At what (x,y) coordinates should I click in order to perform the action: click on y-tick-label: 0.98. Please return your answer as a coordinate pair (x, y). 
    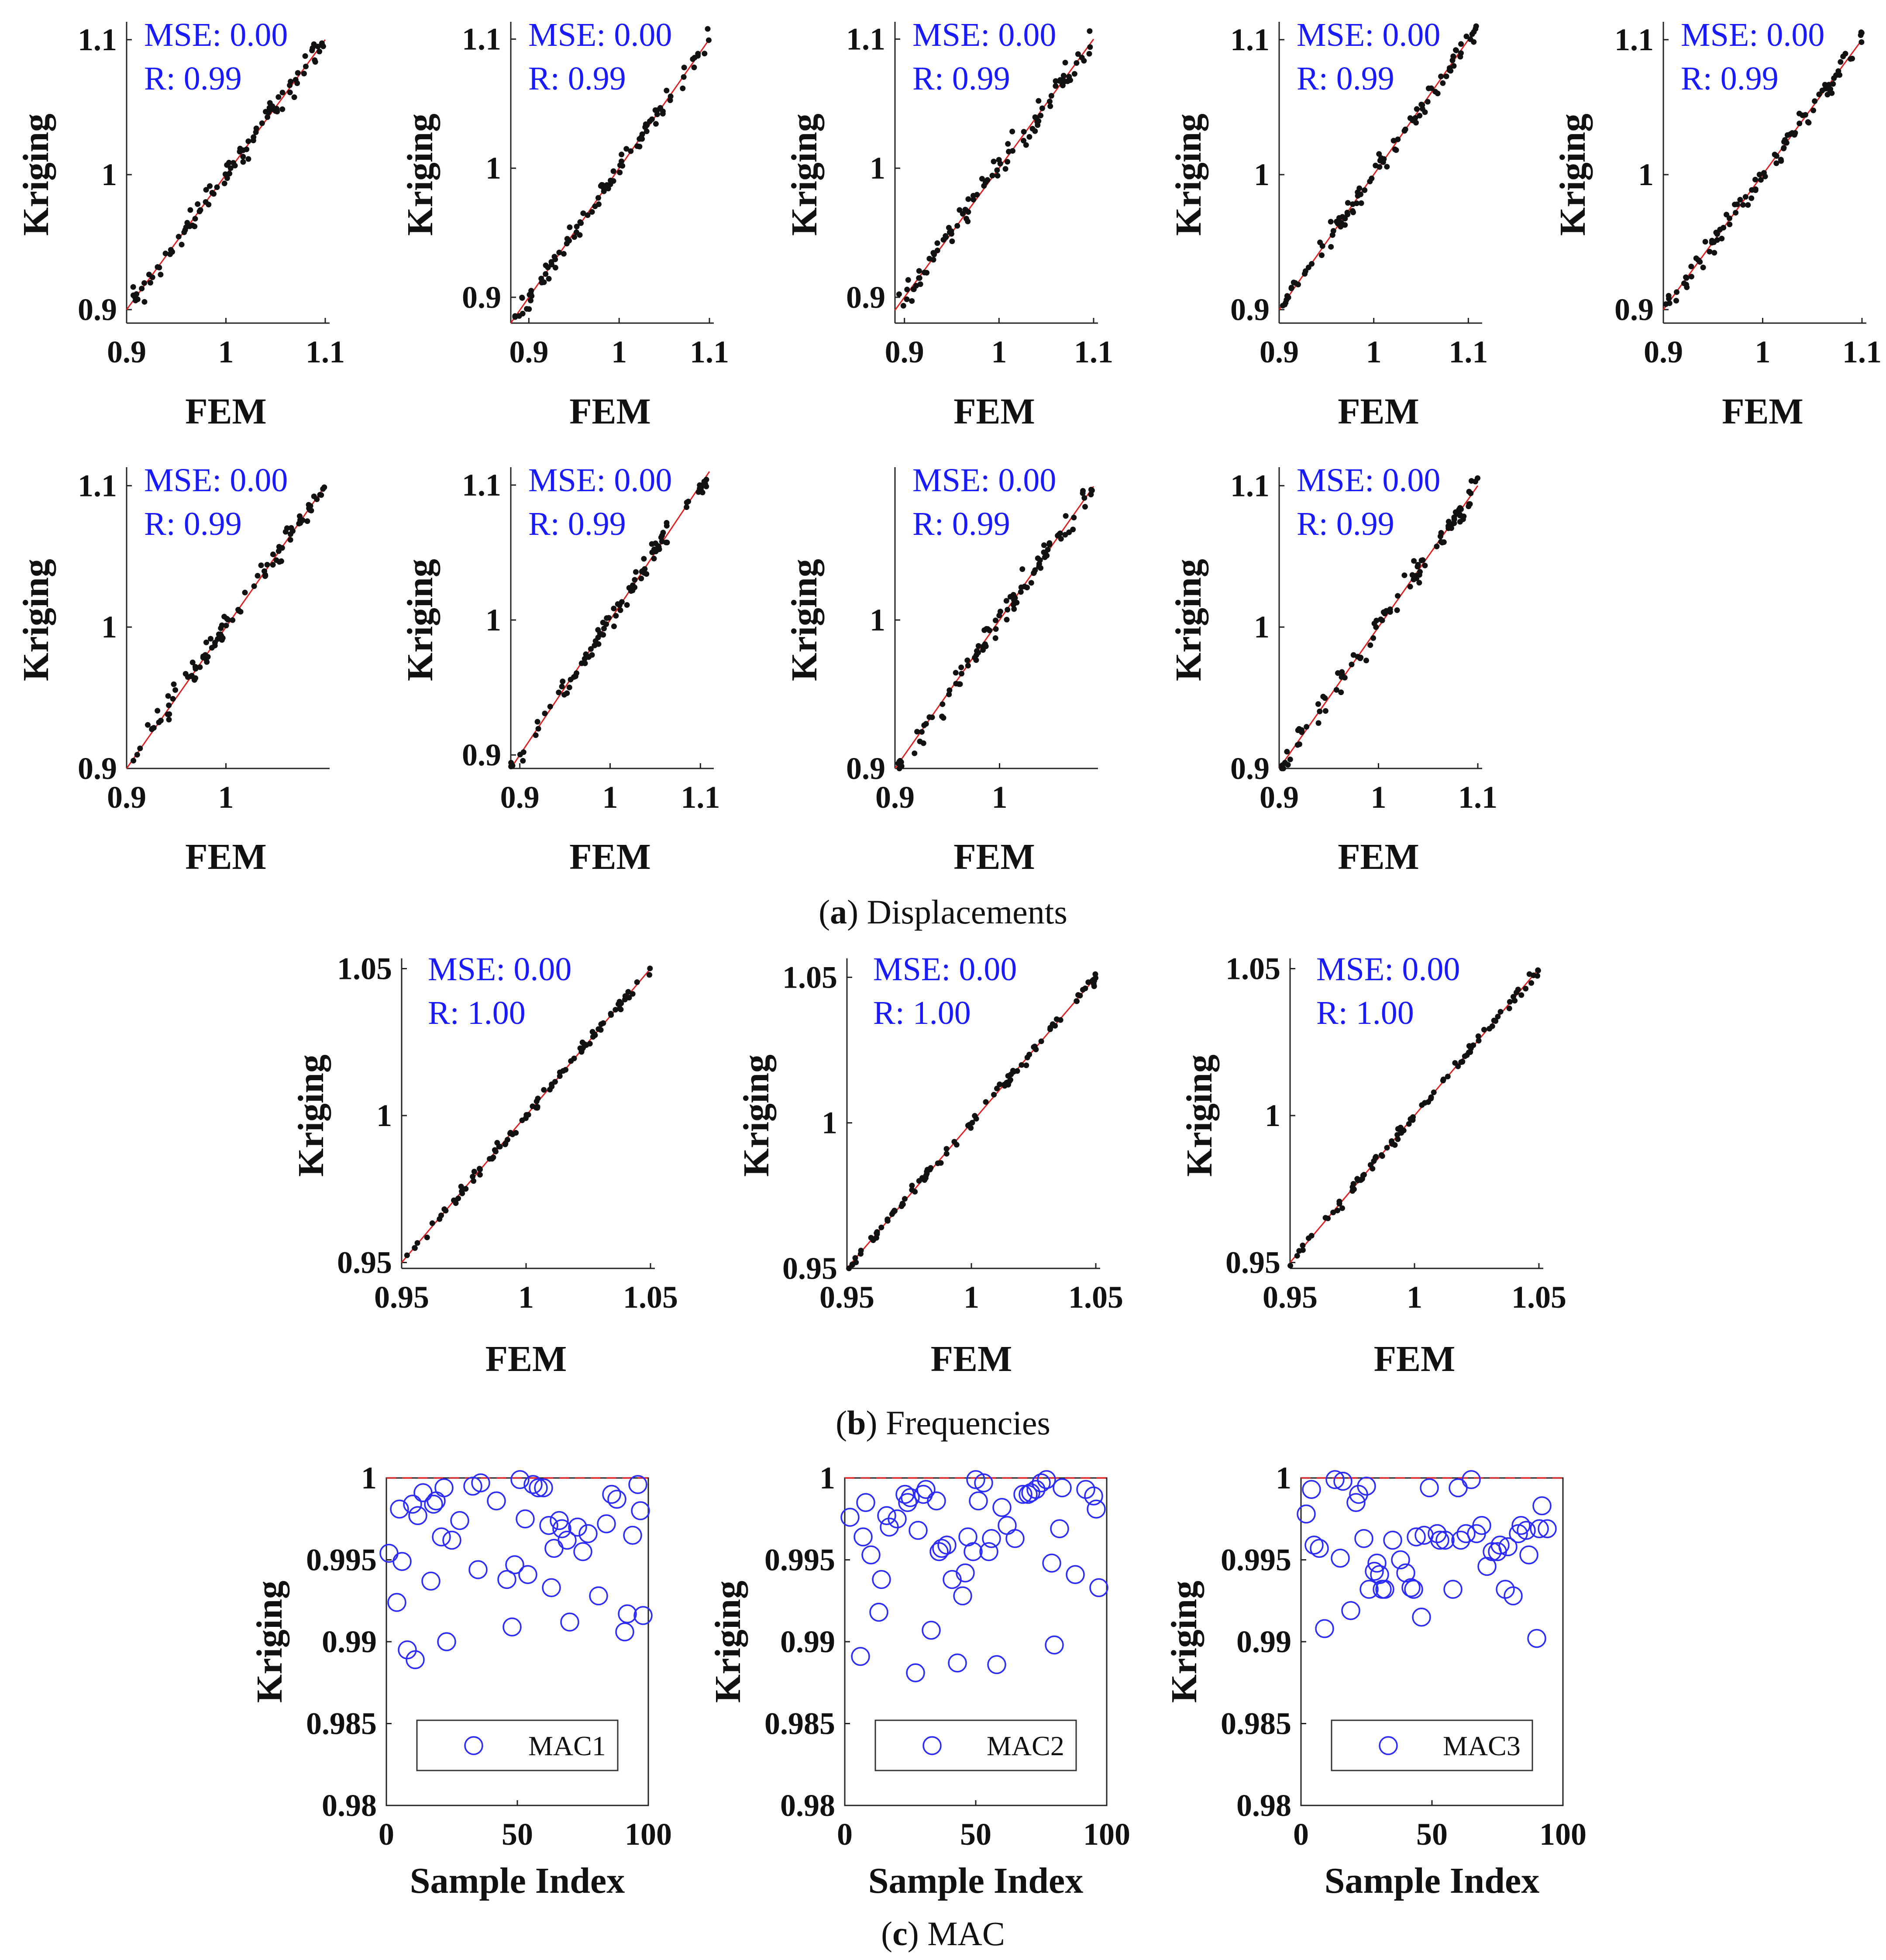
    Looking at the image, I should click on (349, 1805).